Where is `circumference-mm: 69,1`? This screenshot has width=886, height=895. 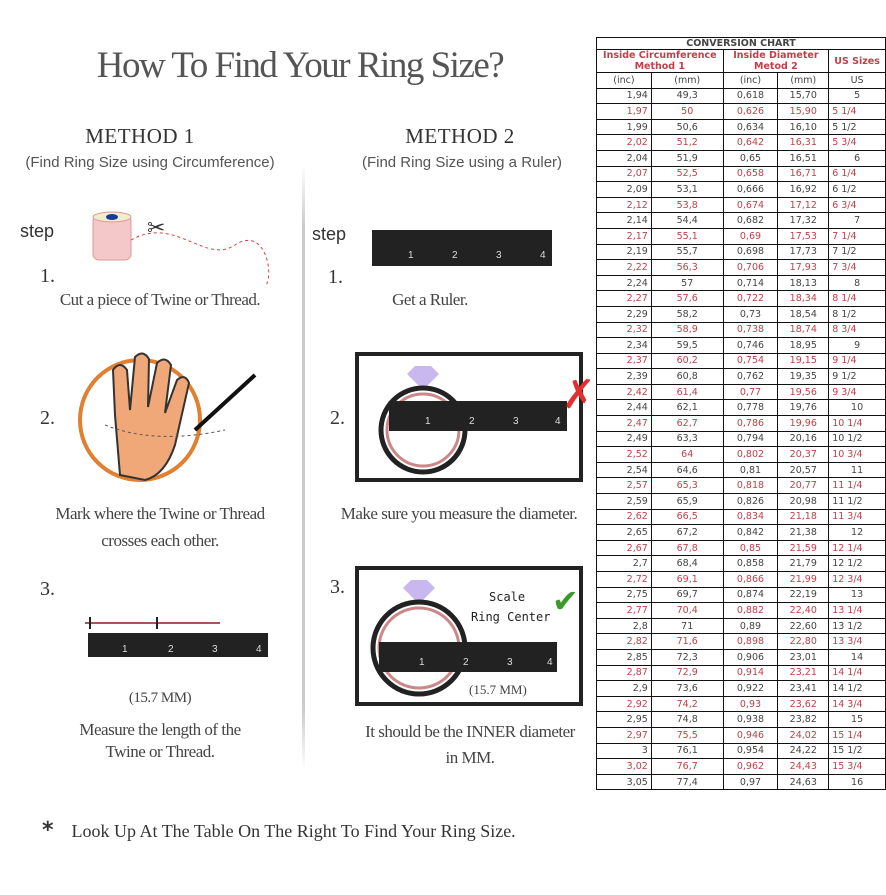
circumference-mm: 69,1 is located at coordinates (687, 579).